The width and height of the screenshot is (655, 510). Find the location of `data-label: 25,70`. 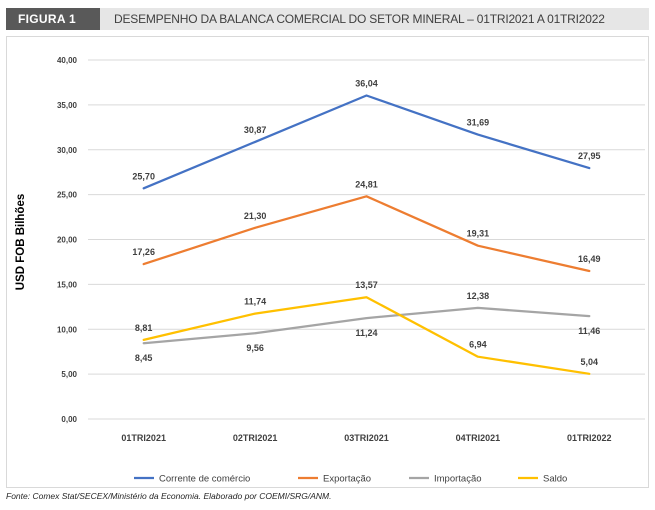

data-label: 25,70 is located at coordinates (143, 176).